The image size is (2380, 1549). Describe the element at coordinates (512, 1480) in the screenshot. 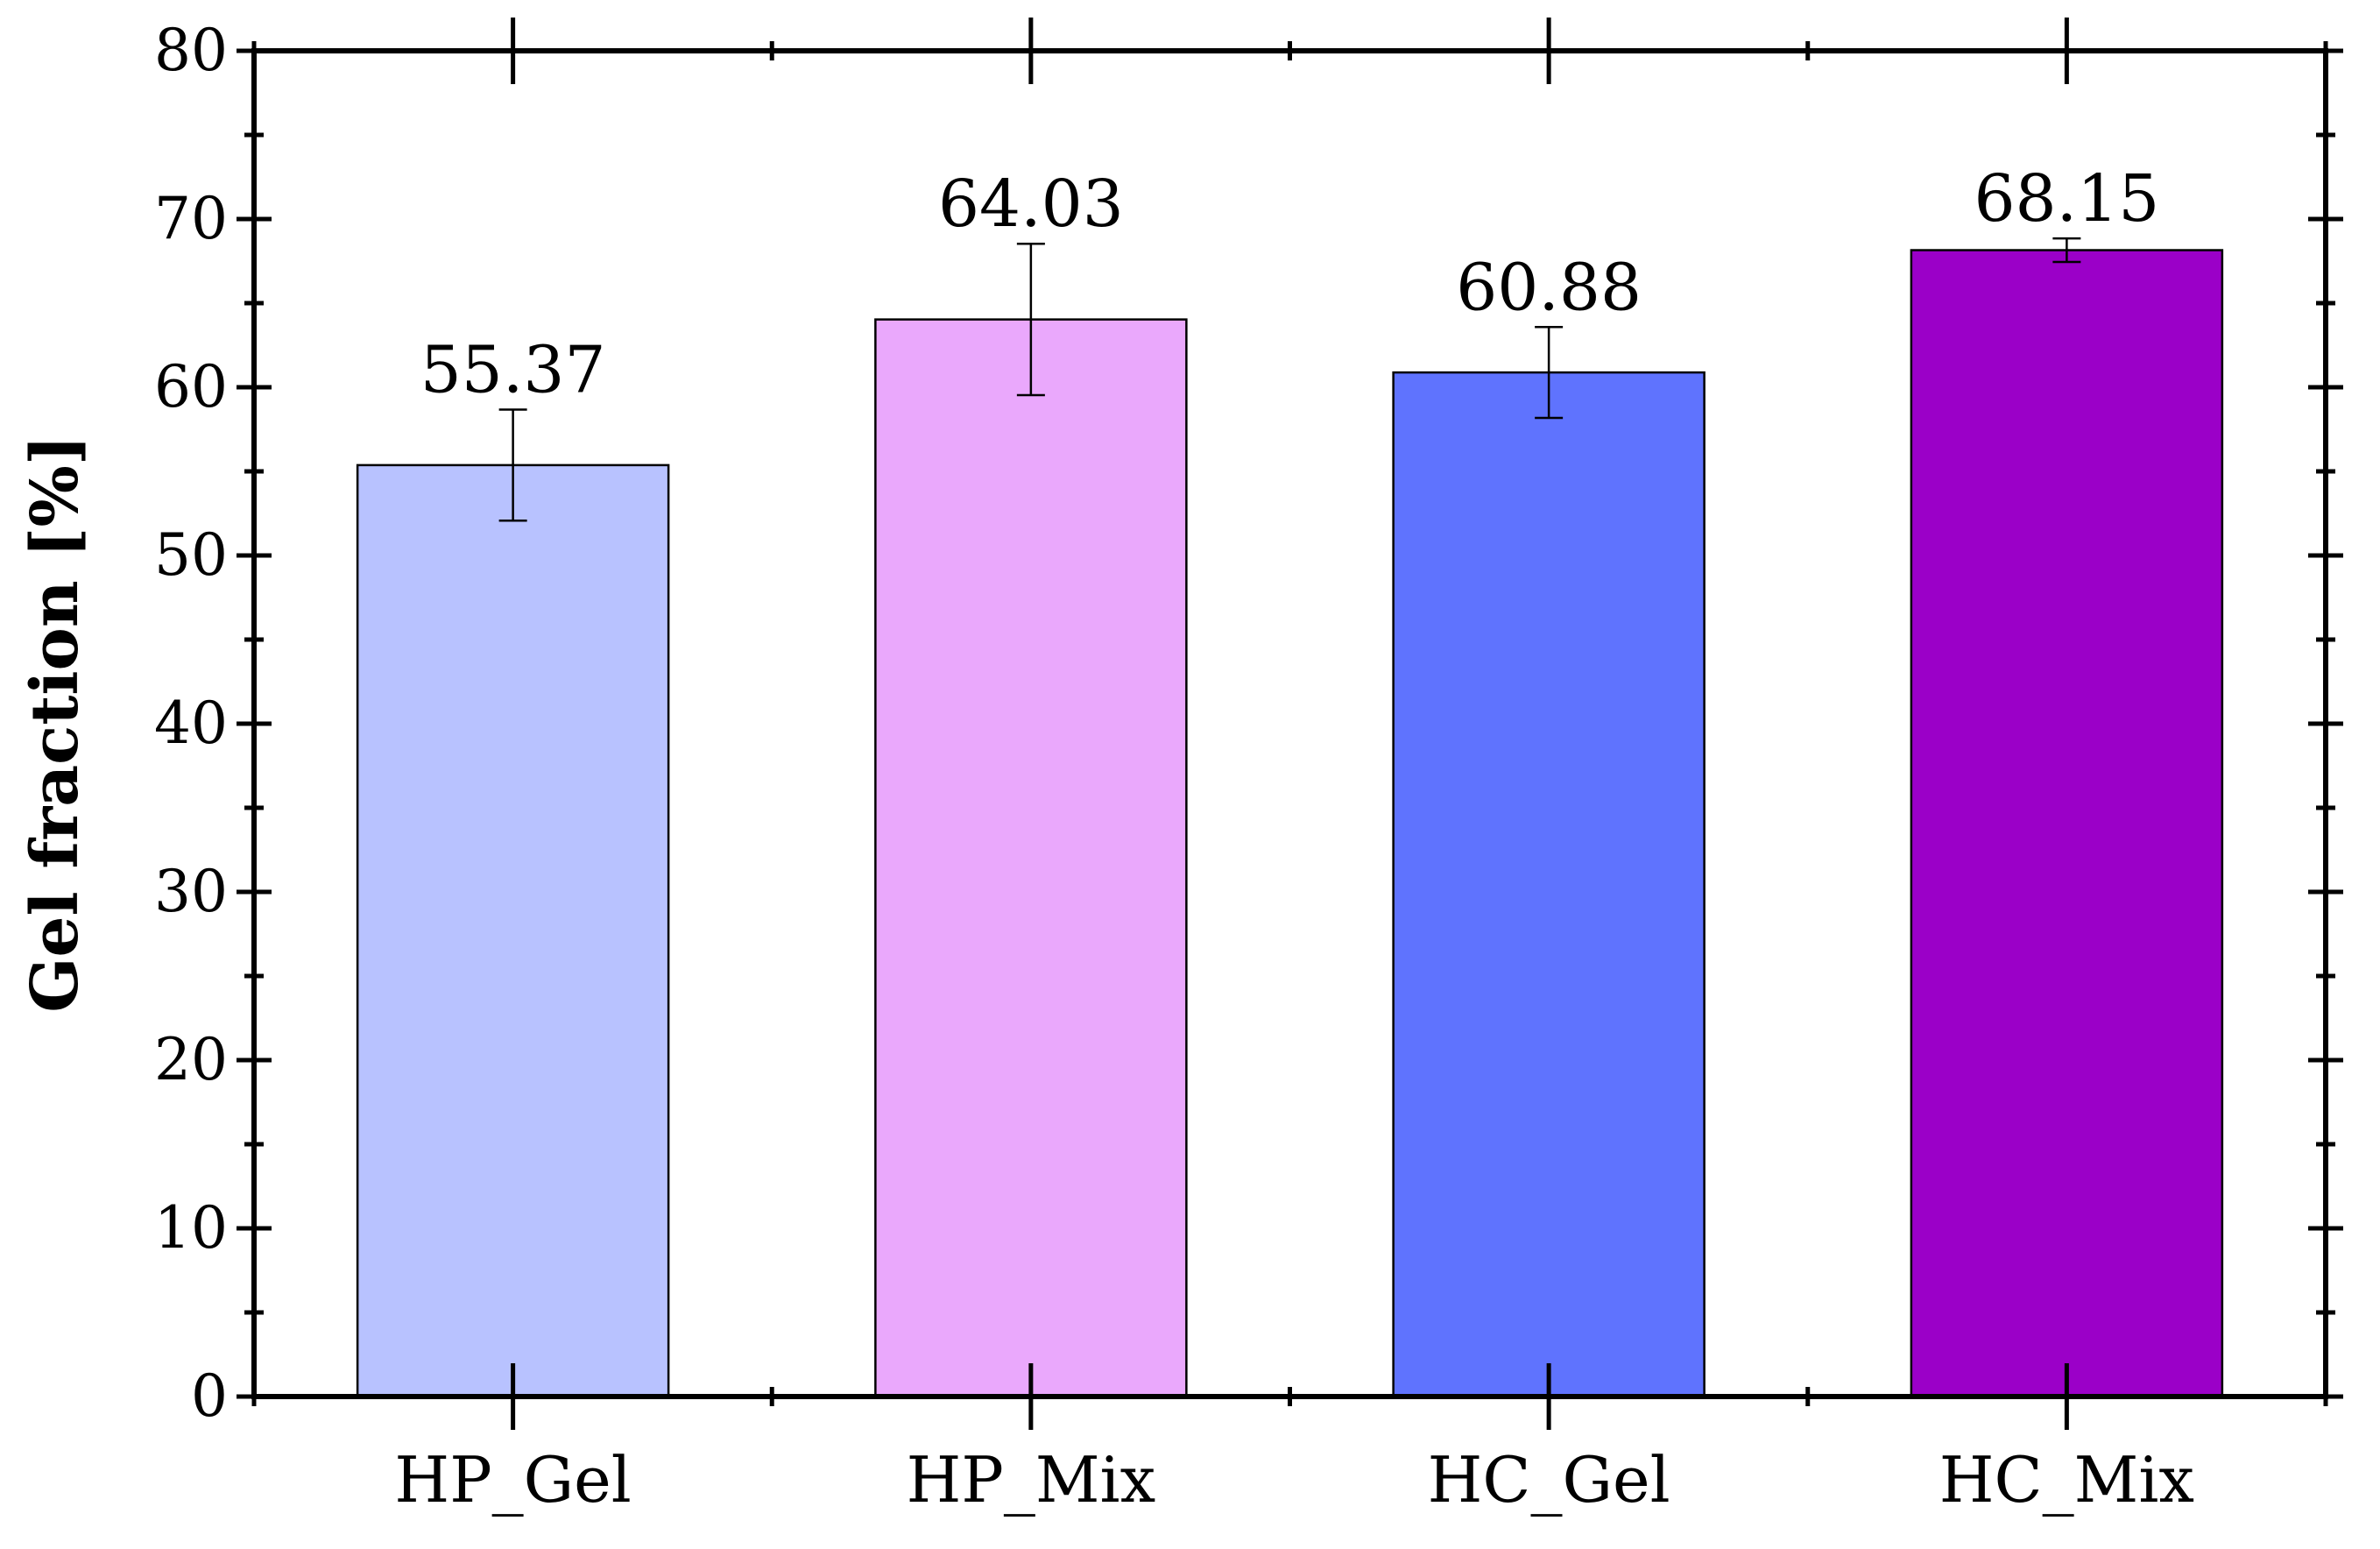

I see `x-tick-label-hp-gel: HP_Gel` at that location.